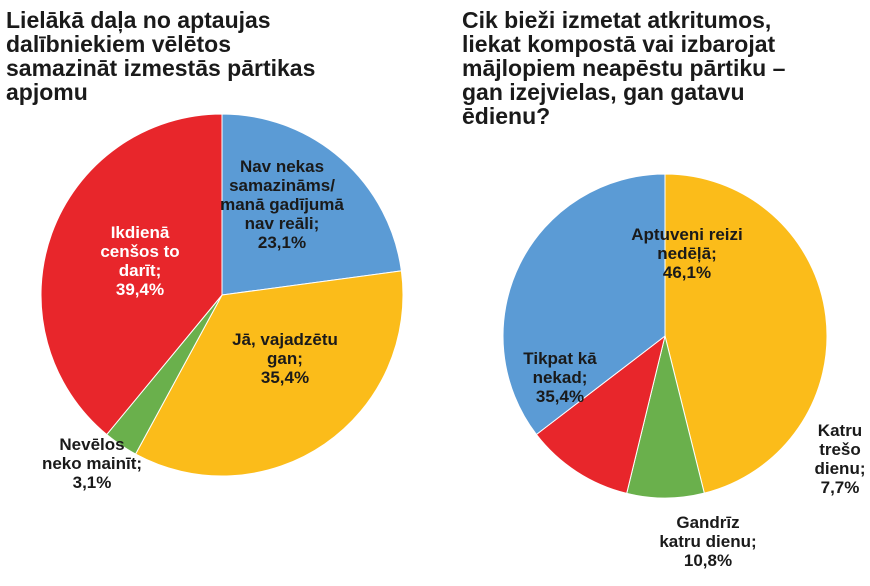 This screenshot has height=586, width=870. I want to click on slice-label-0-3: Ikdienā cenšos to darīt; 39,4%, so click(139, 261).